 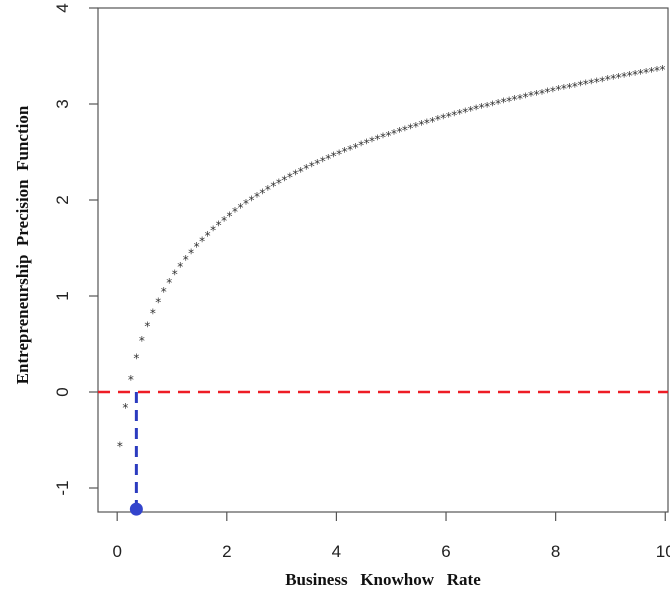 I want to click on x-axis-title: Business Knowhow Rate, so click(x=383, y=579).